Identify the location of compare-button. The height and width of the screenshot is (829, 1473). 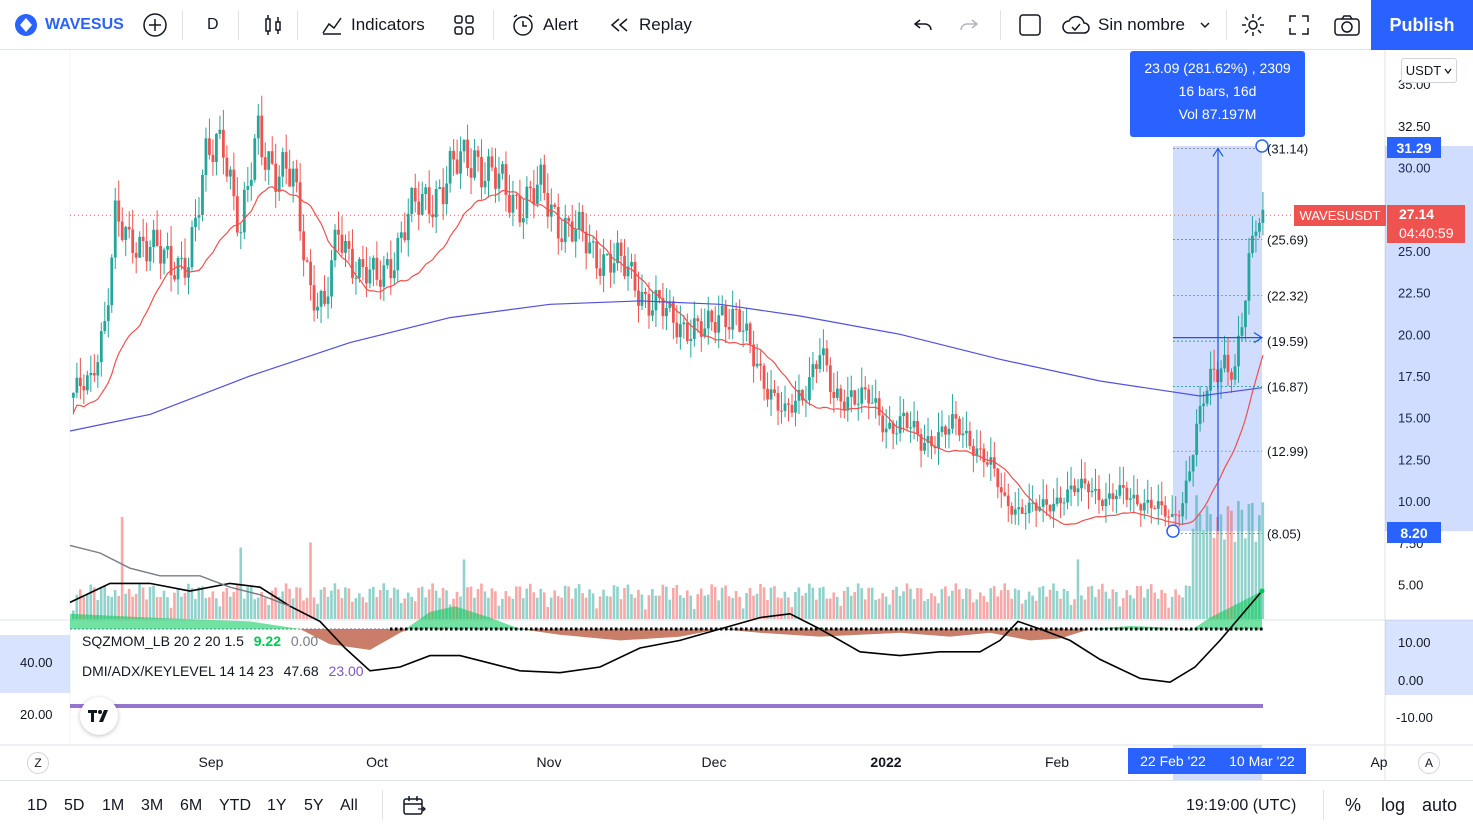
(155, 25).